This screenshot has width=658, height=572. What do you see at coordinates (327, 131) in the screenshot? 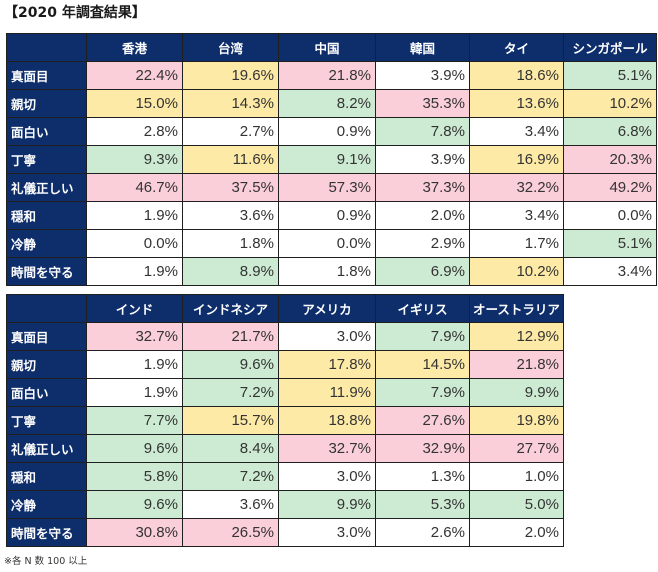
I see `value-cell: 0.9%` at bounding box center [327, 131].